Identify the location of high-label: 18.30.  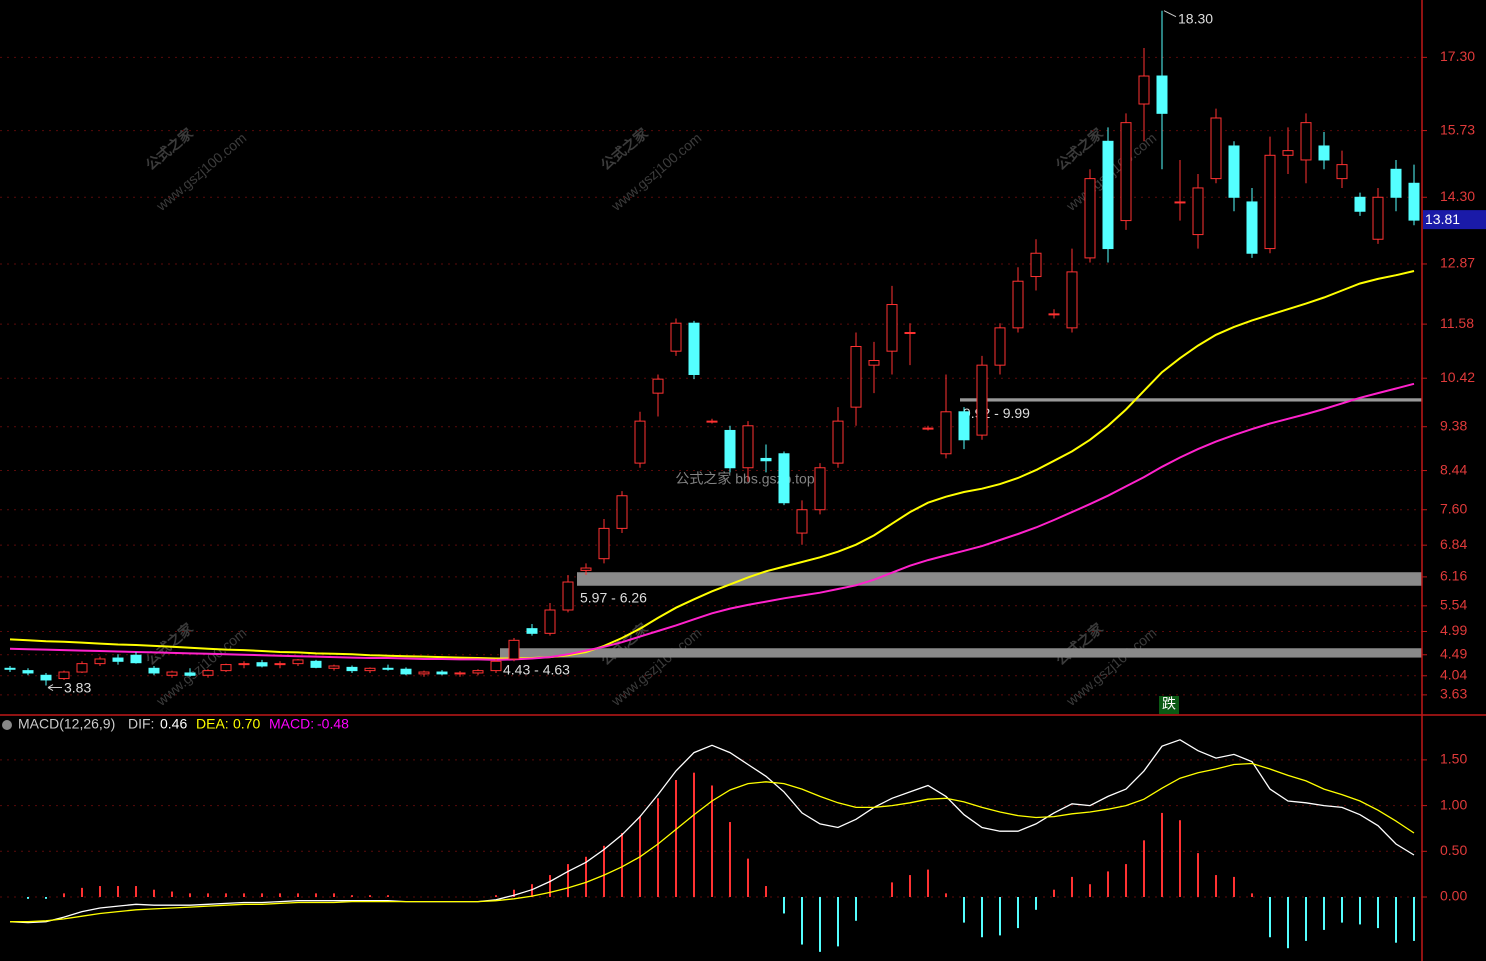
(1195, 18).